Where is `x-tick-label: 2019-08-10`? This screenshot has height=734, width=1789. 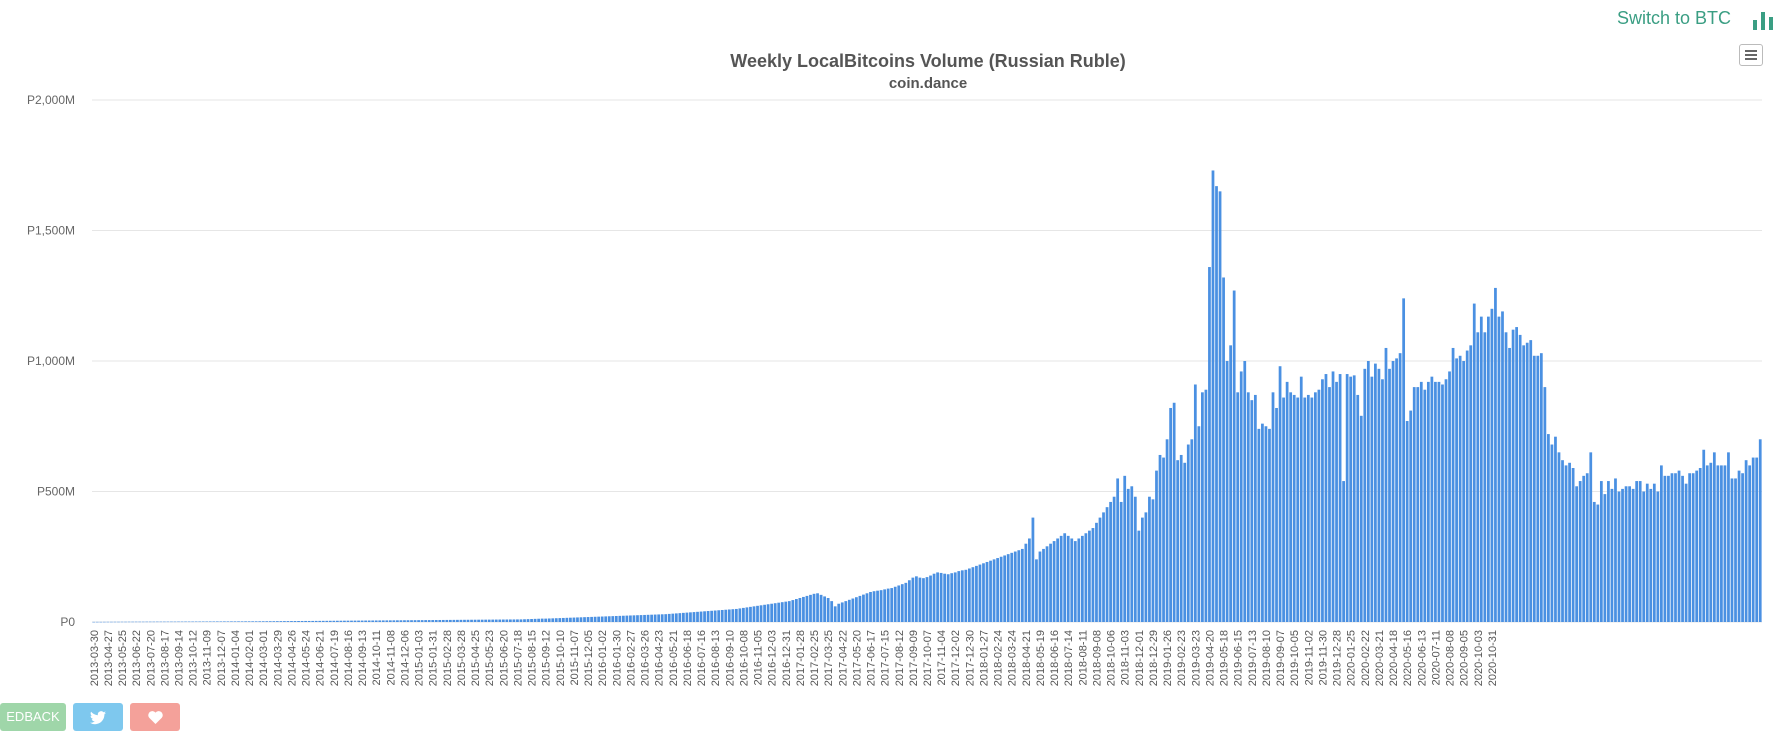 x-tick-label: 2019-08-10 is located at coordinates (1267, 658).